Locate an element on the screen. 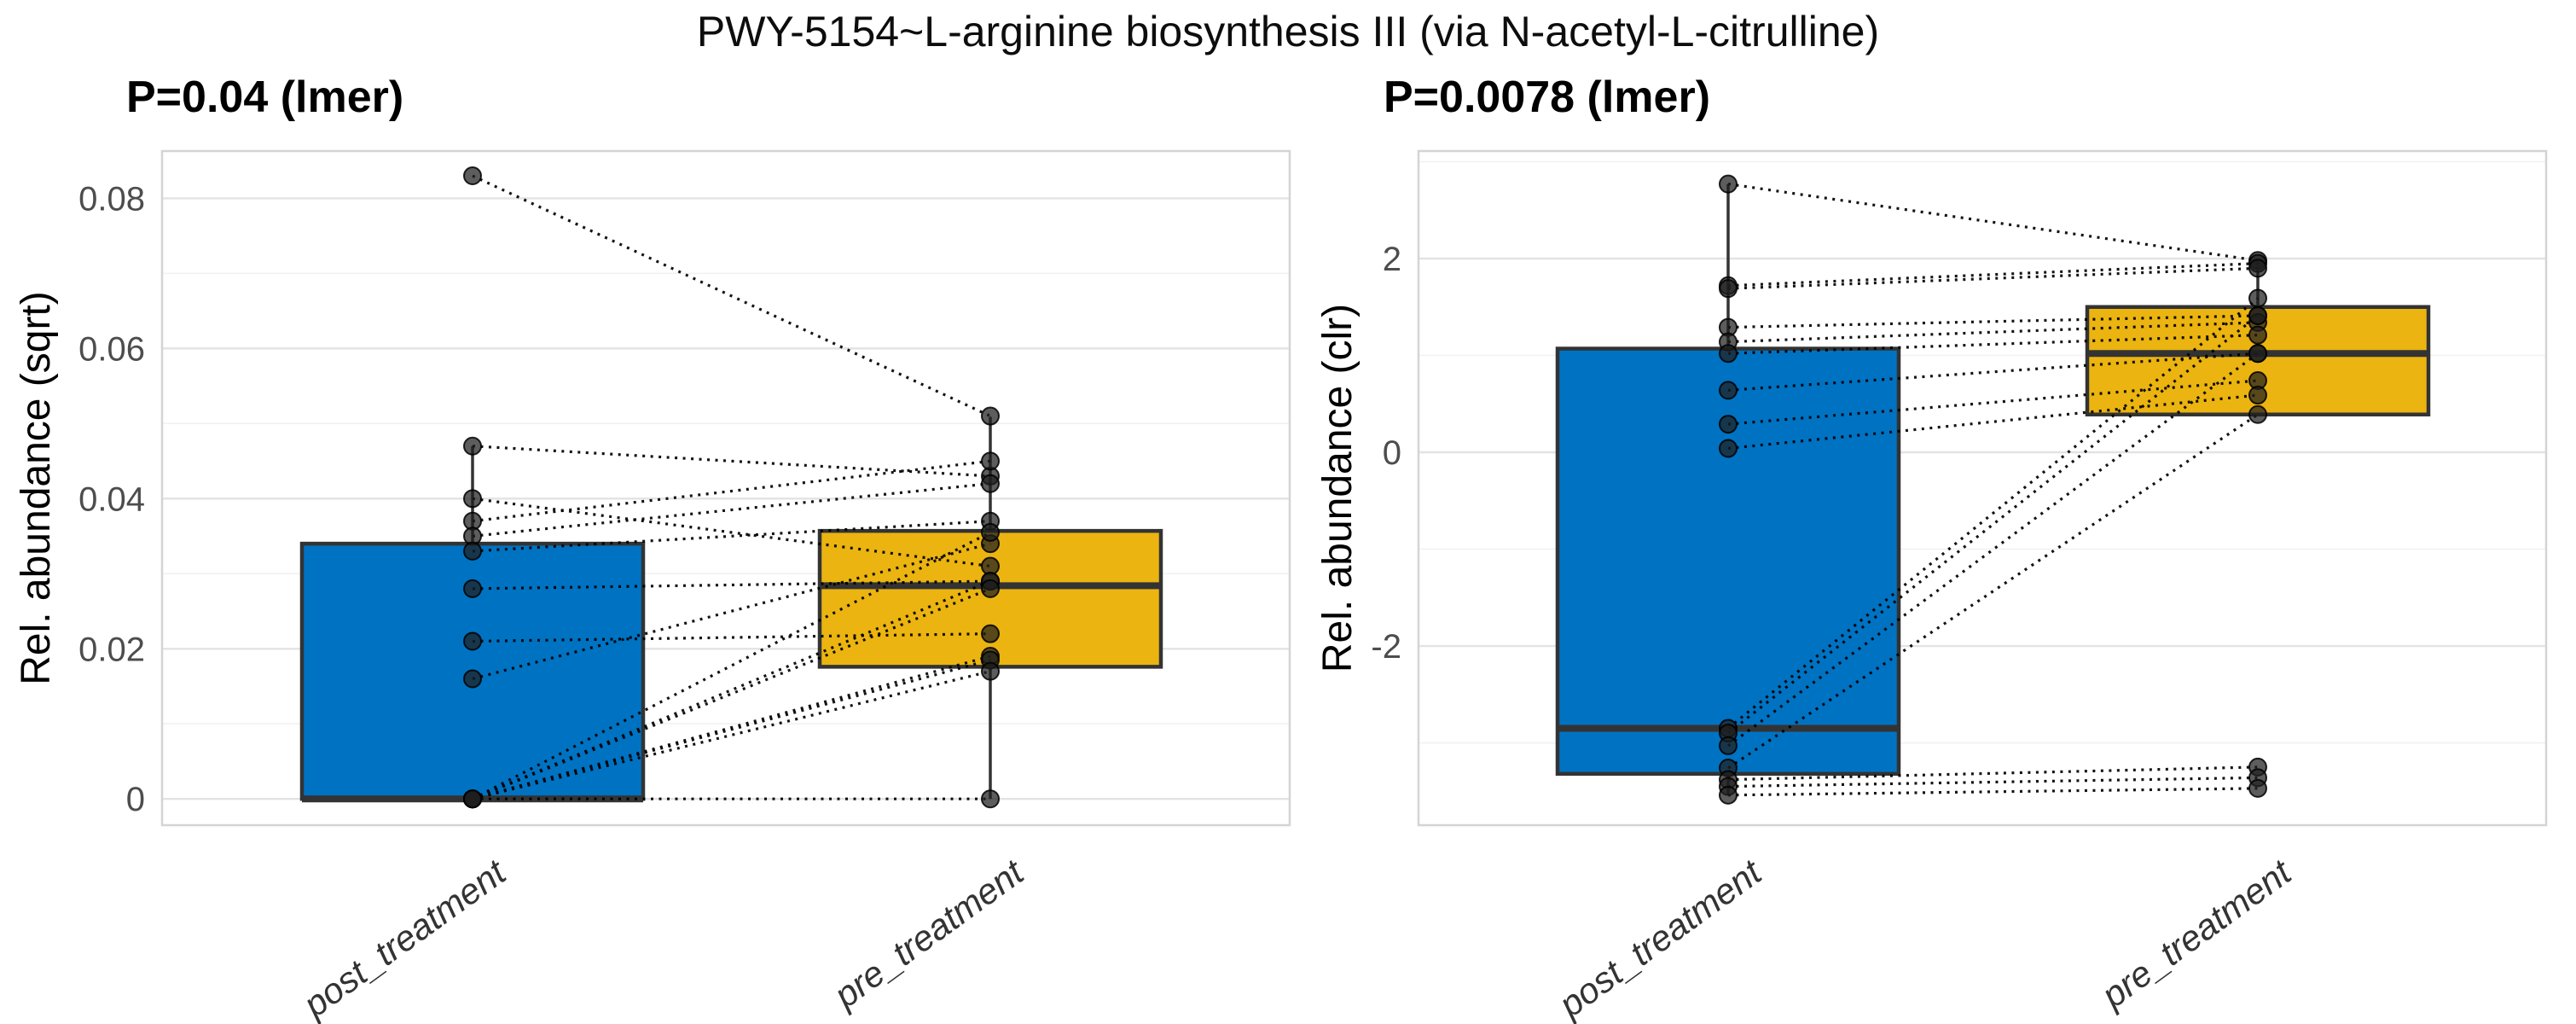  box-pre_treatment is located at coordinates (990, 598).